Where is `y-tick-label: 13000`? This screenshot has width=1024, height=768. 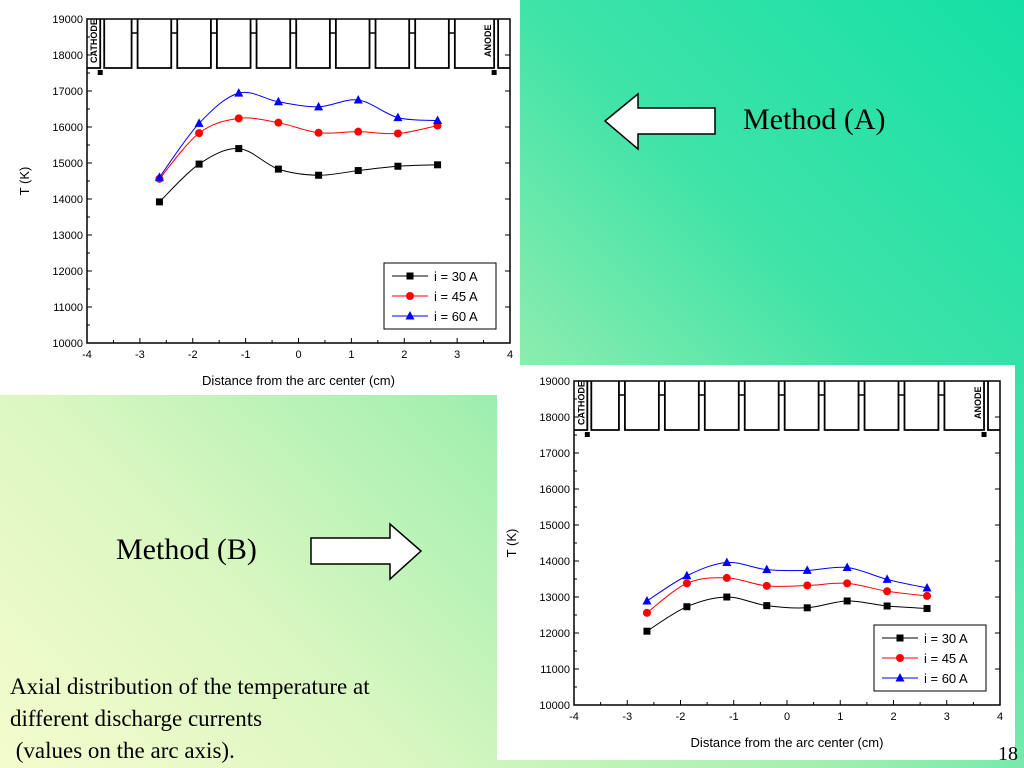 y-tick-label: 13000 is located at coordinates (67, 236).